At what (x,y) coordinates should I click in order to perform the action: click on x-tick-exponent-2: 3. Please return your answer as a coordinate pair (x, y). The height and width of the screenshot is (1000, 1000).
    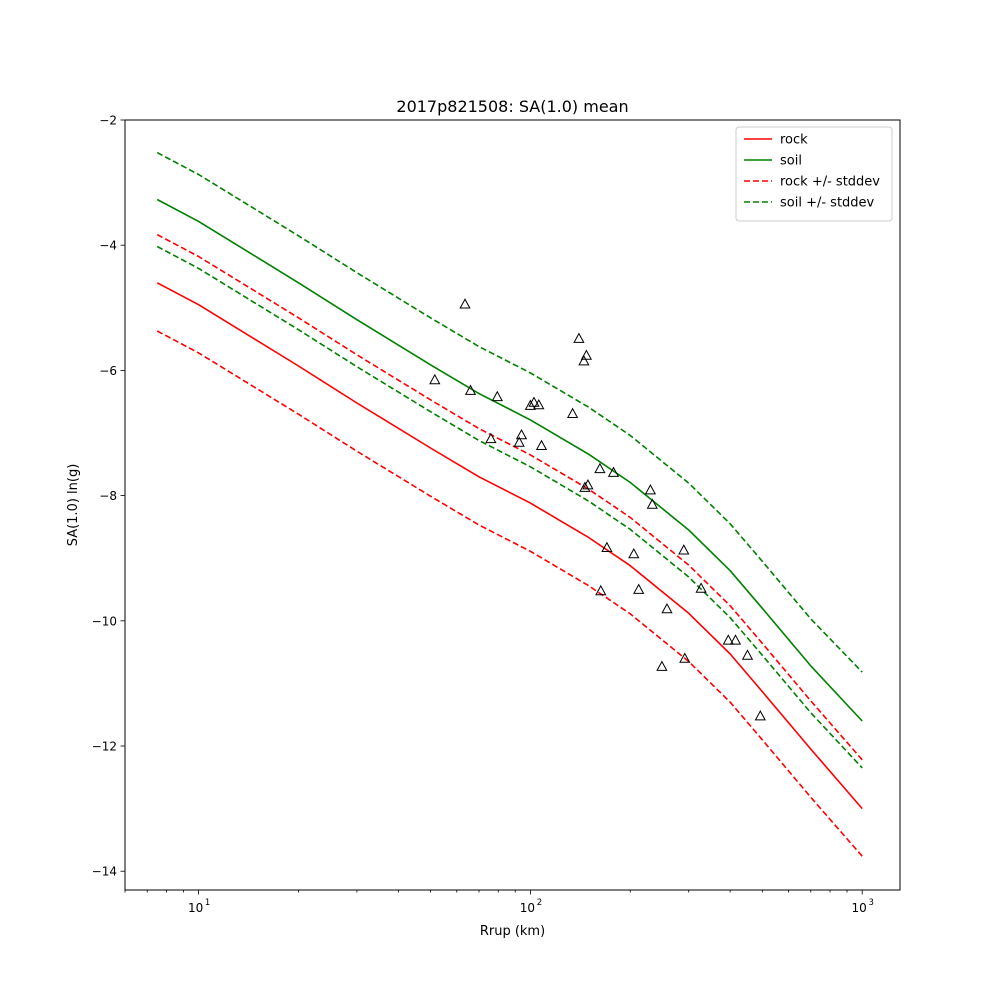
    Looking at the image, I should click on (870, 903).